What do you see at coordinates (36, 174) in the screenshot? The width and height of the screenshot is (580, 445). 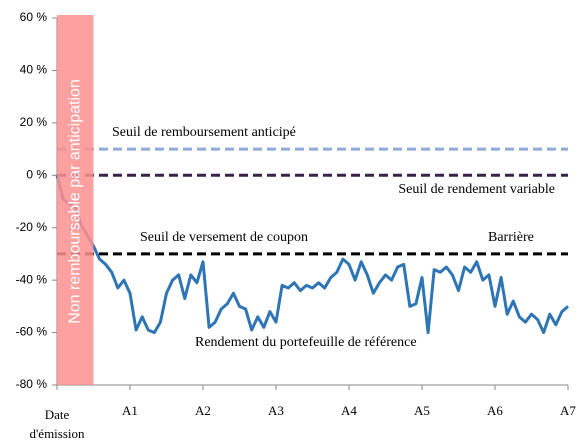 I see `y-tick-label: 0 %` at bounding box center [36, 174].